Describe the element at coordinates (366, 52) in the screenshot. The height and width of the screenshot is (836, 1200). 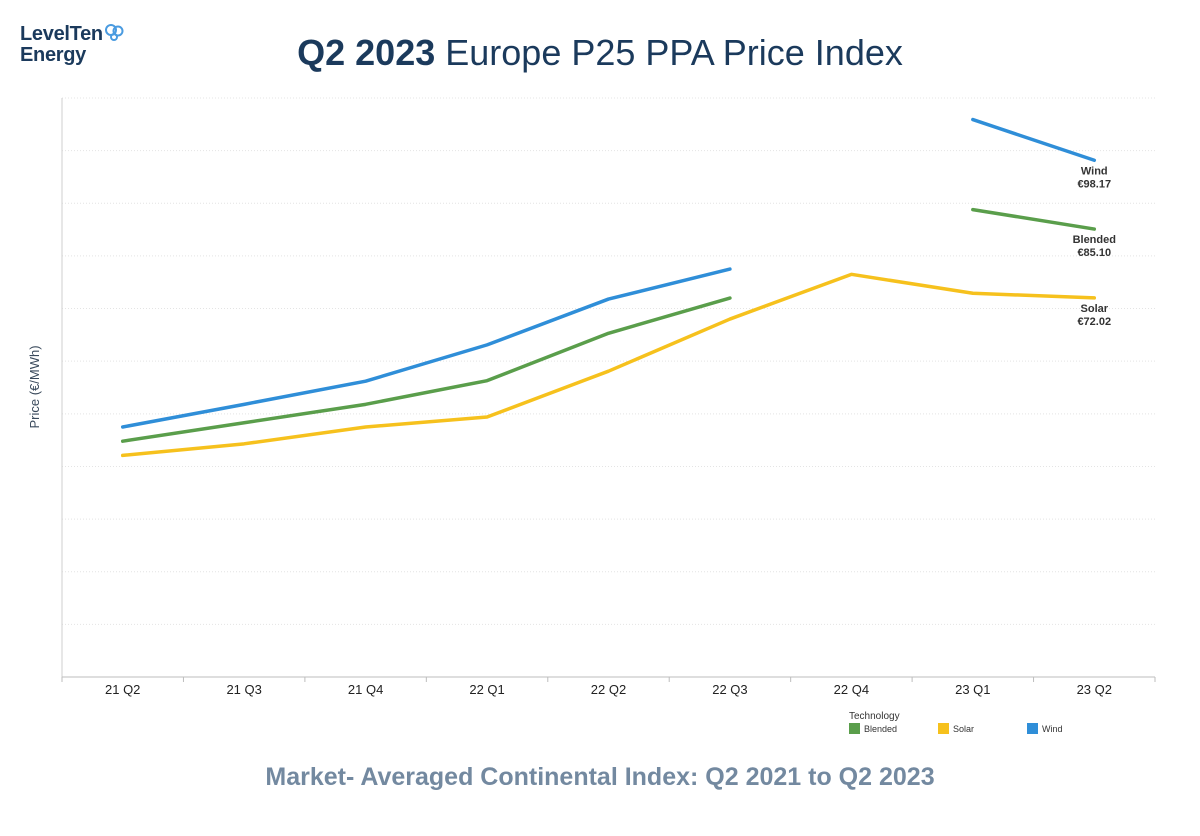
I see `chart-title-bold: Q2 2023` at that location.